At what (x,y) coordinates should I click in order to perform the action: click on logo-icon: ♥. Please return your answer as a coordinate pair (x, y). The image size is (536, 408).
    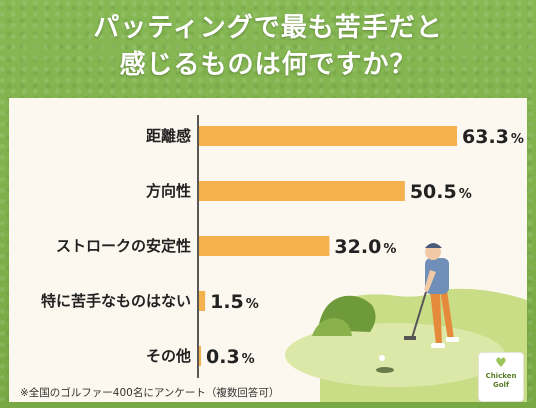
    Looking at the image, I should click on (501, 363).